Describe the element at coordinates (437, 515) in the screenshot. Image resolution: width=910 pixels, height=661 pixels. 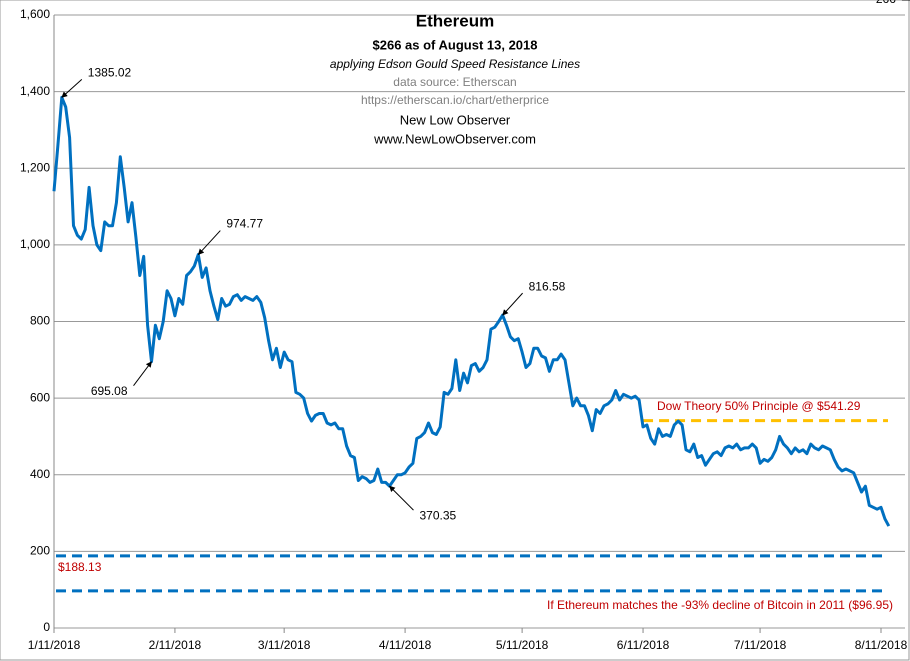
I see `data-label: 370.35` at that location.